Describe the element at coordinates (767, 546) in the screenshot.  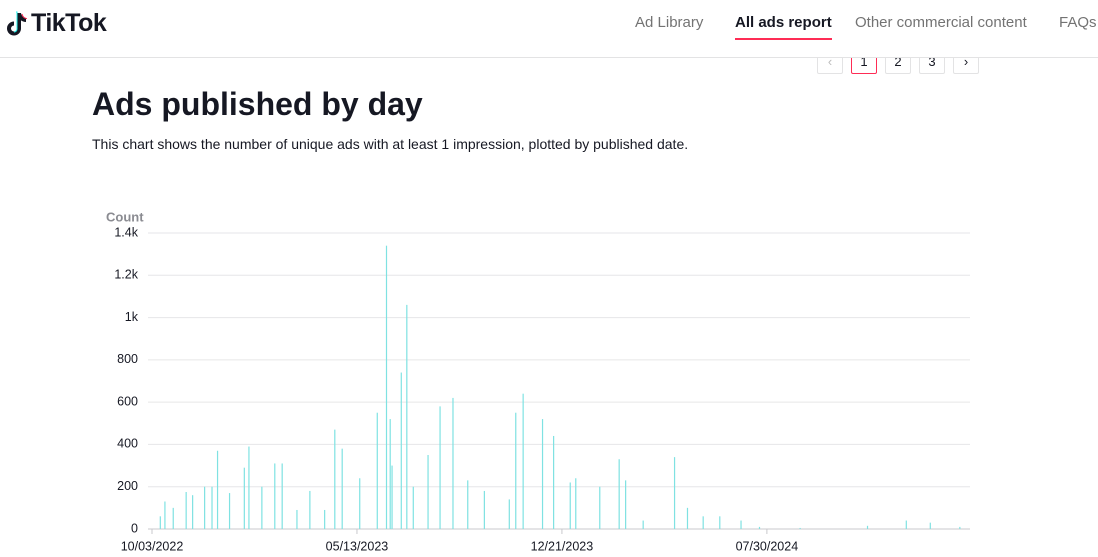
I see `x-tick-label: 07/30/2024` at that location.